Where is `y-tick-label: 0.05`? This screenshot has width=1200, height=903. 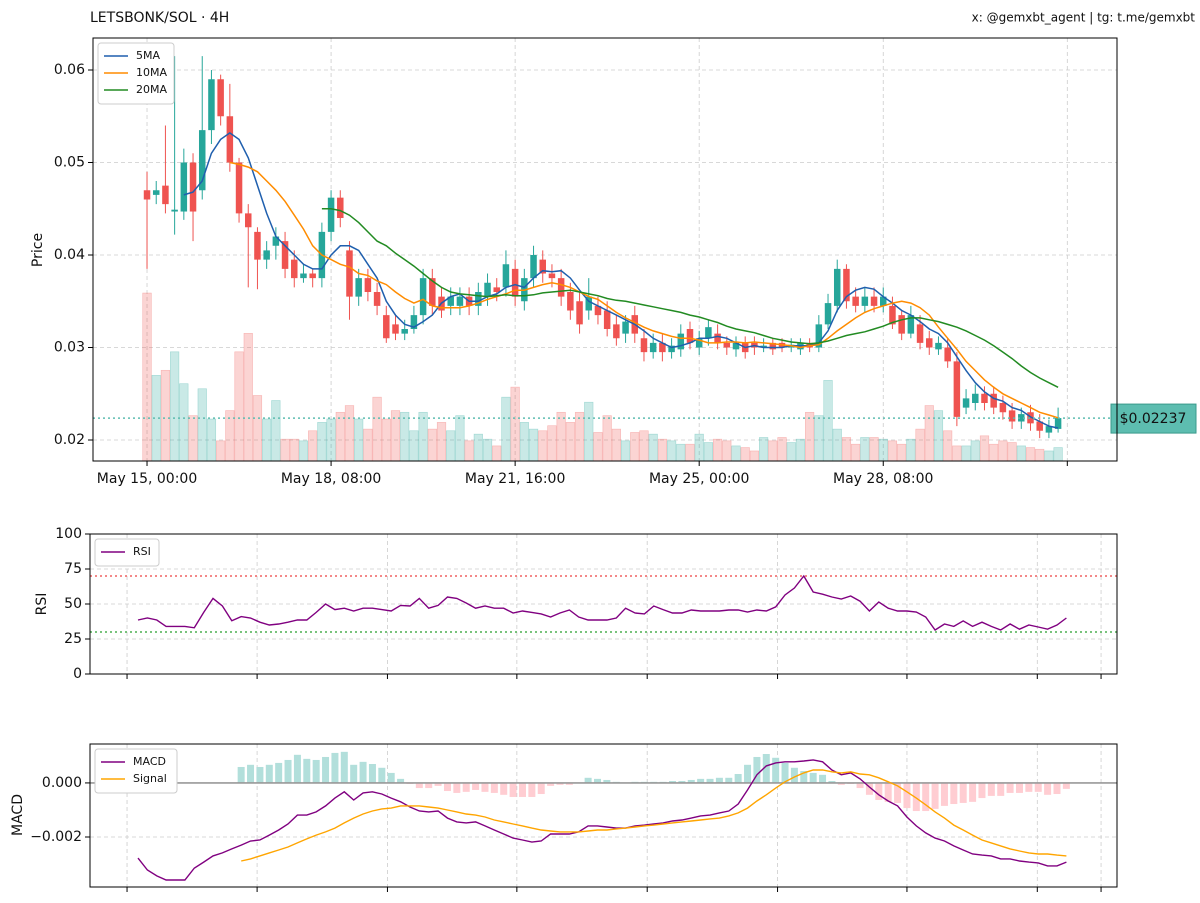
y-tick-label: 0.05 is located at coordinates (69, 163).